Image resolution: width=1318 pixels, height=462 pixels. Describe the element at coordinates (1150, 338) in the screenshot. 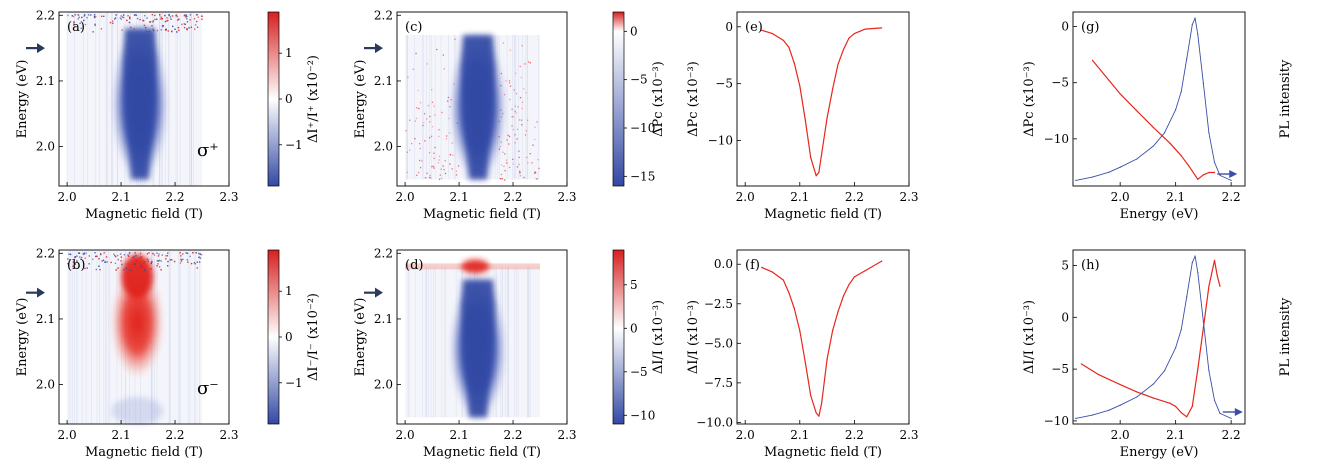

I see `data-series-line` at that location.